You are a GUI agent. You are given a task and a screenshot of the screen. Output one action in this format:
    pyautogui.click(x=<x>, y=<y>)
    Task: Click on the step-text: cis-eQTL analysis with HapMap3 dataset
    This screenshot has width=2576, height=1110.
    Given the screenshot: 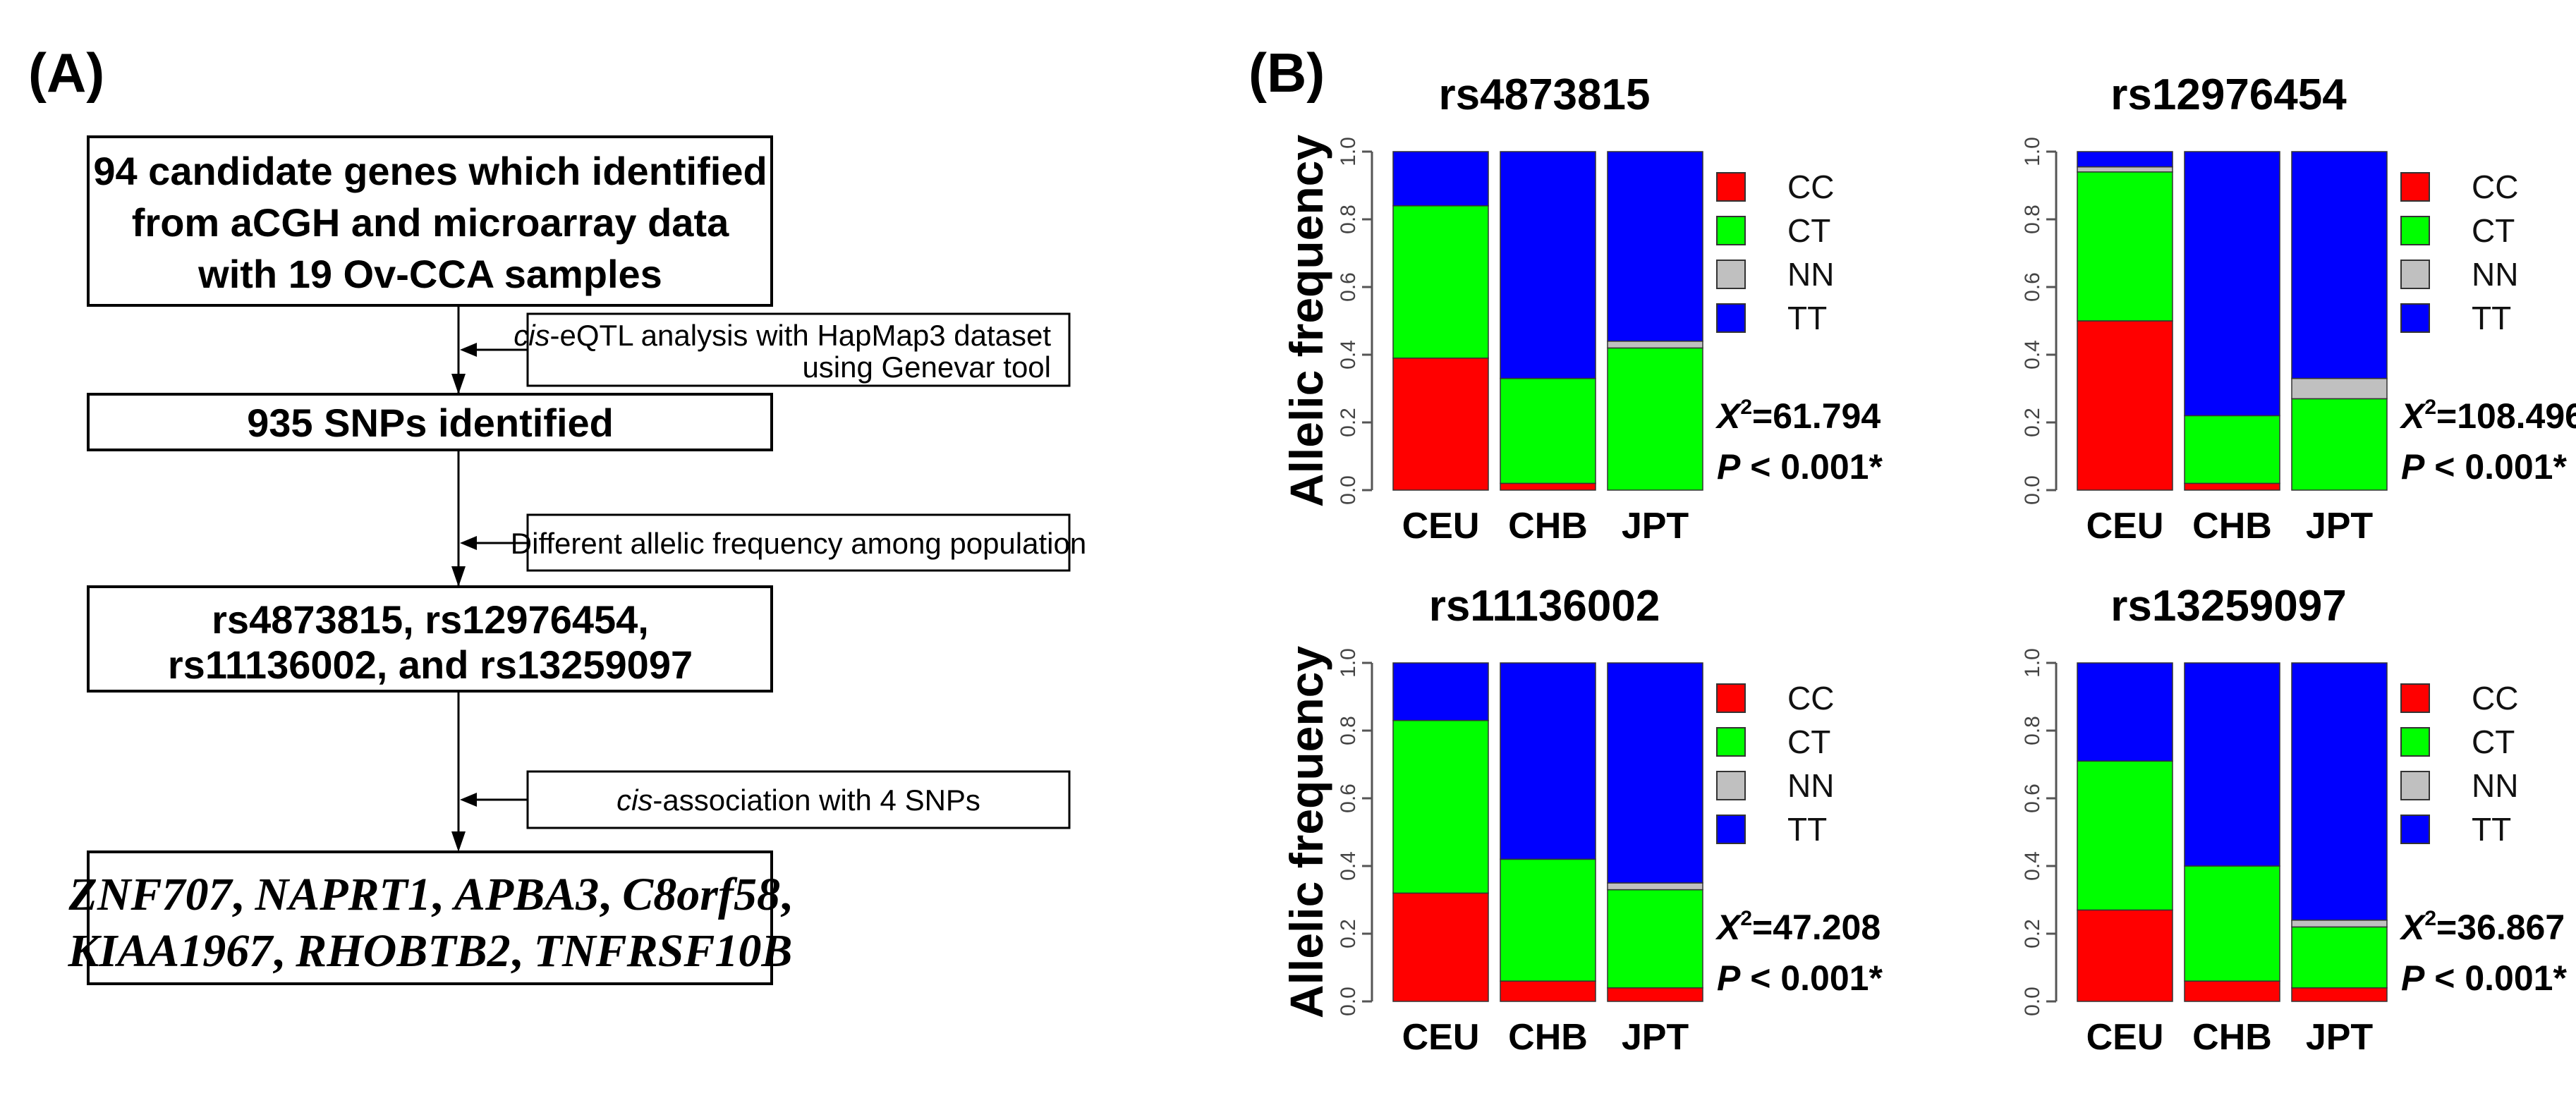 What is the action you would take?
    pyautogui.click(x=782, y=335)
    